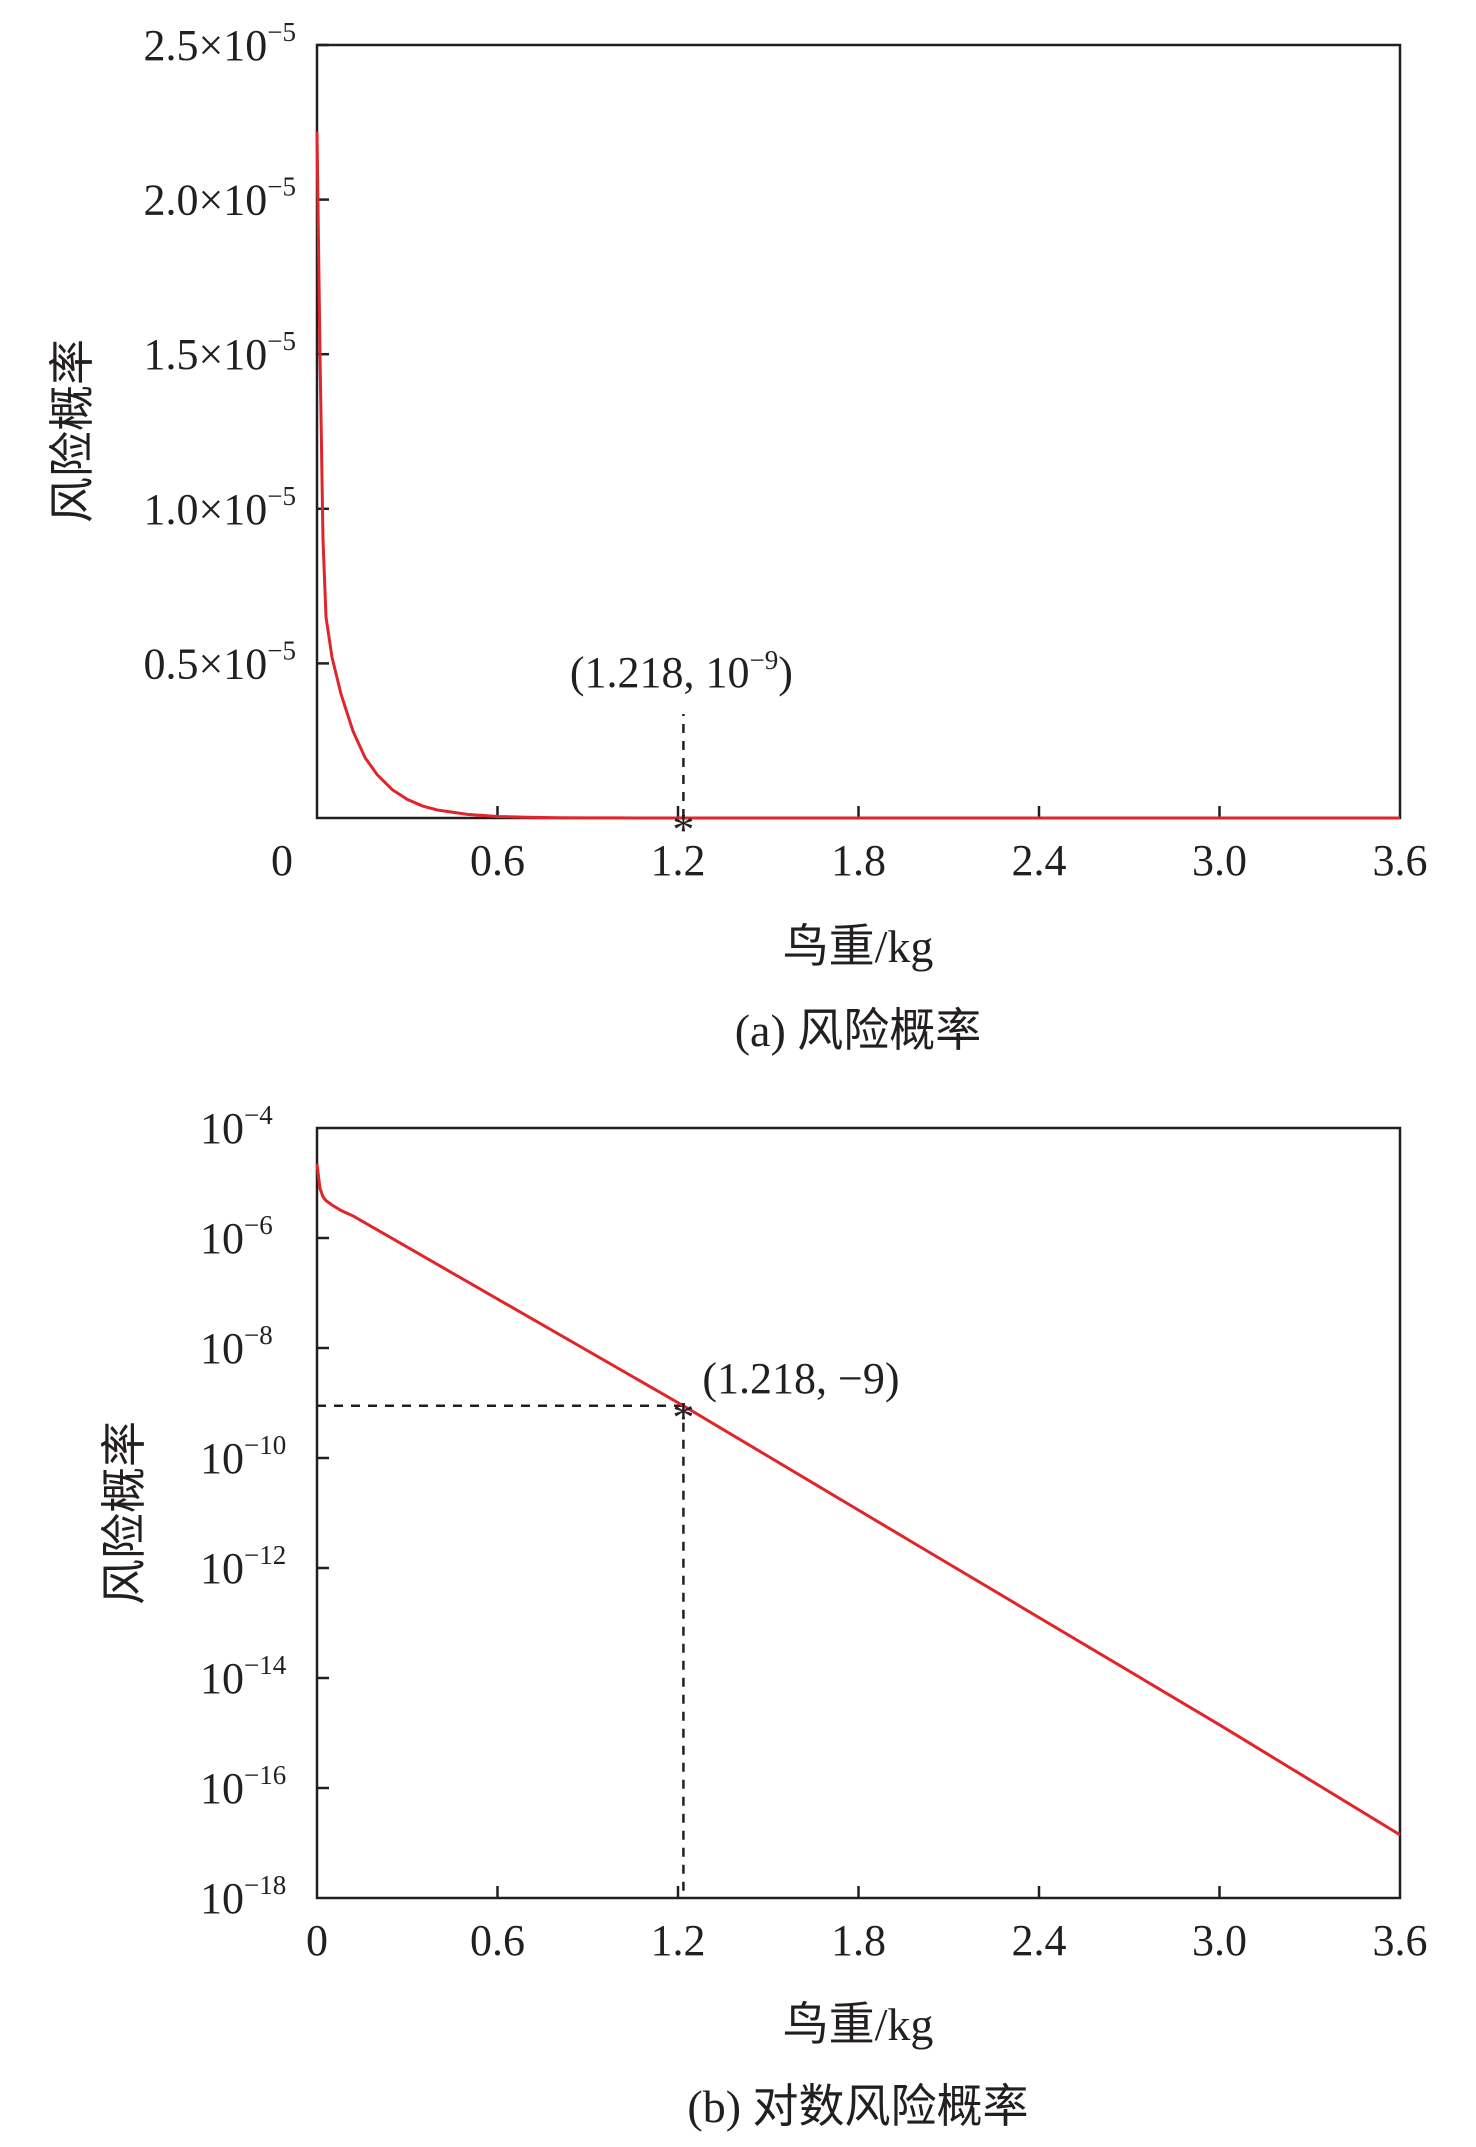  Describe the element at coordinates (858, 2024) in the screenshot. I see `chart-b-xlabel: 鸟重/kg` at that location.